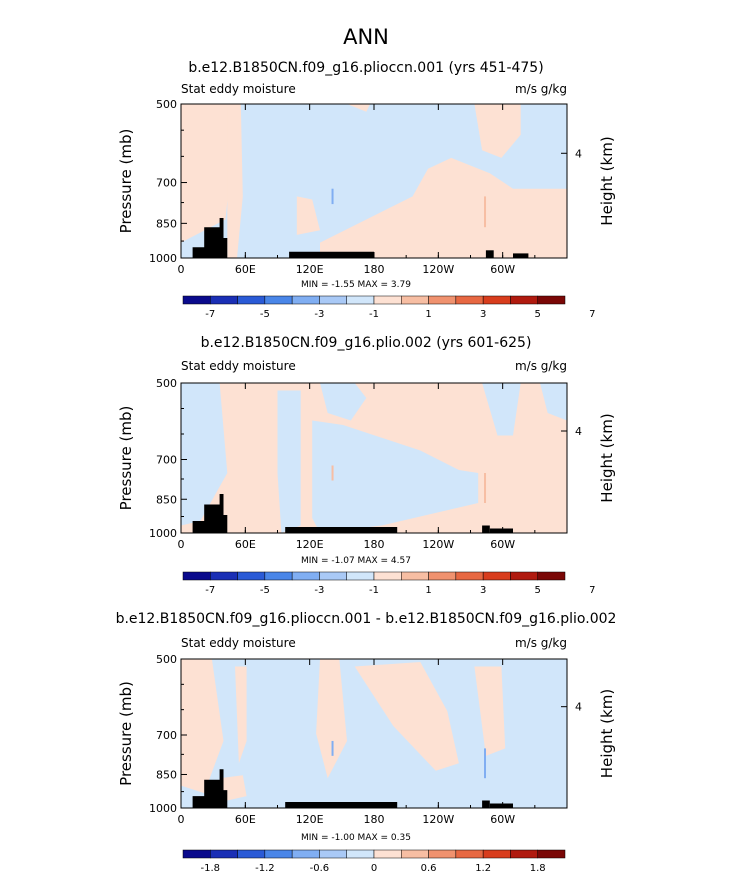  I want to click on colorbar: -1.8 -1.2 -0.6 0 0.6 1.2 1.8, so click(374, 861).